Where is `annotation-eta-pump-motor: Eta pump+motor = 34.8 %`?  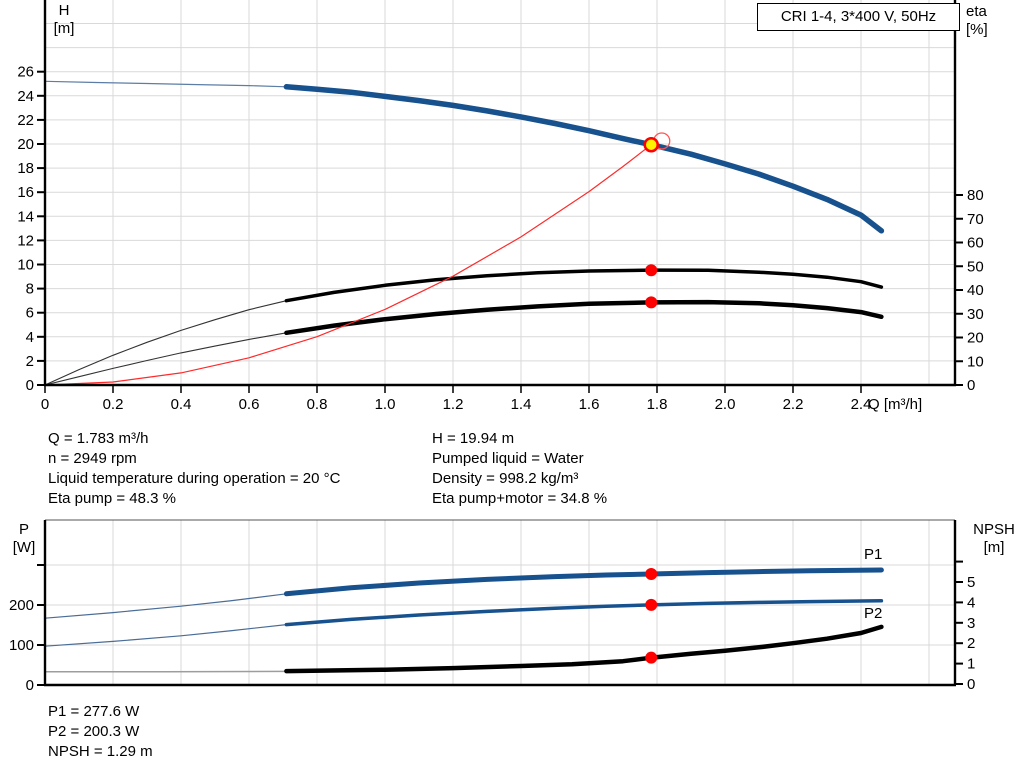 annotation-eta-pump-motor: Eta pump+motor = 34.8 % is located at coordinates (520, 498).